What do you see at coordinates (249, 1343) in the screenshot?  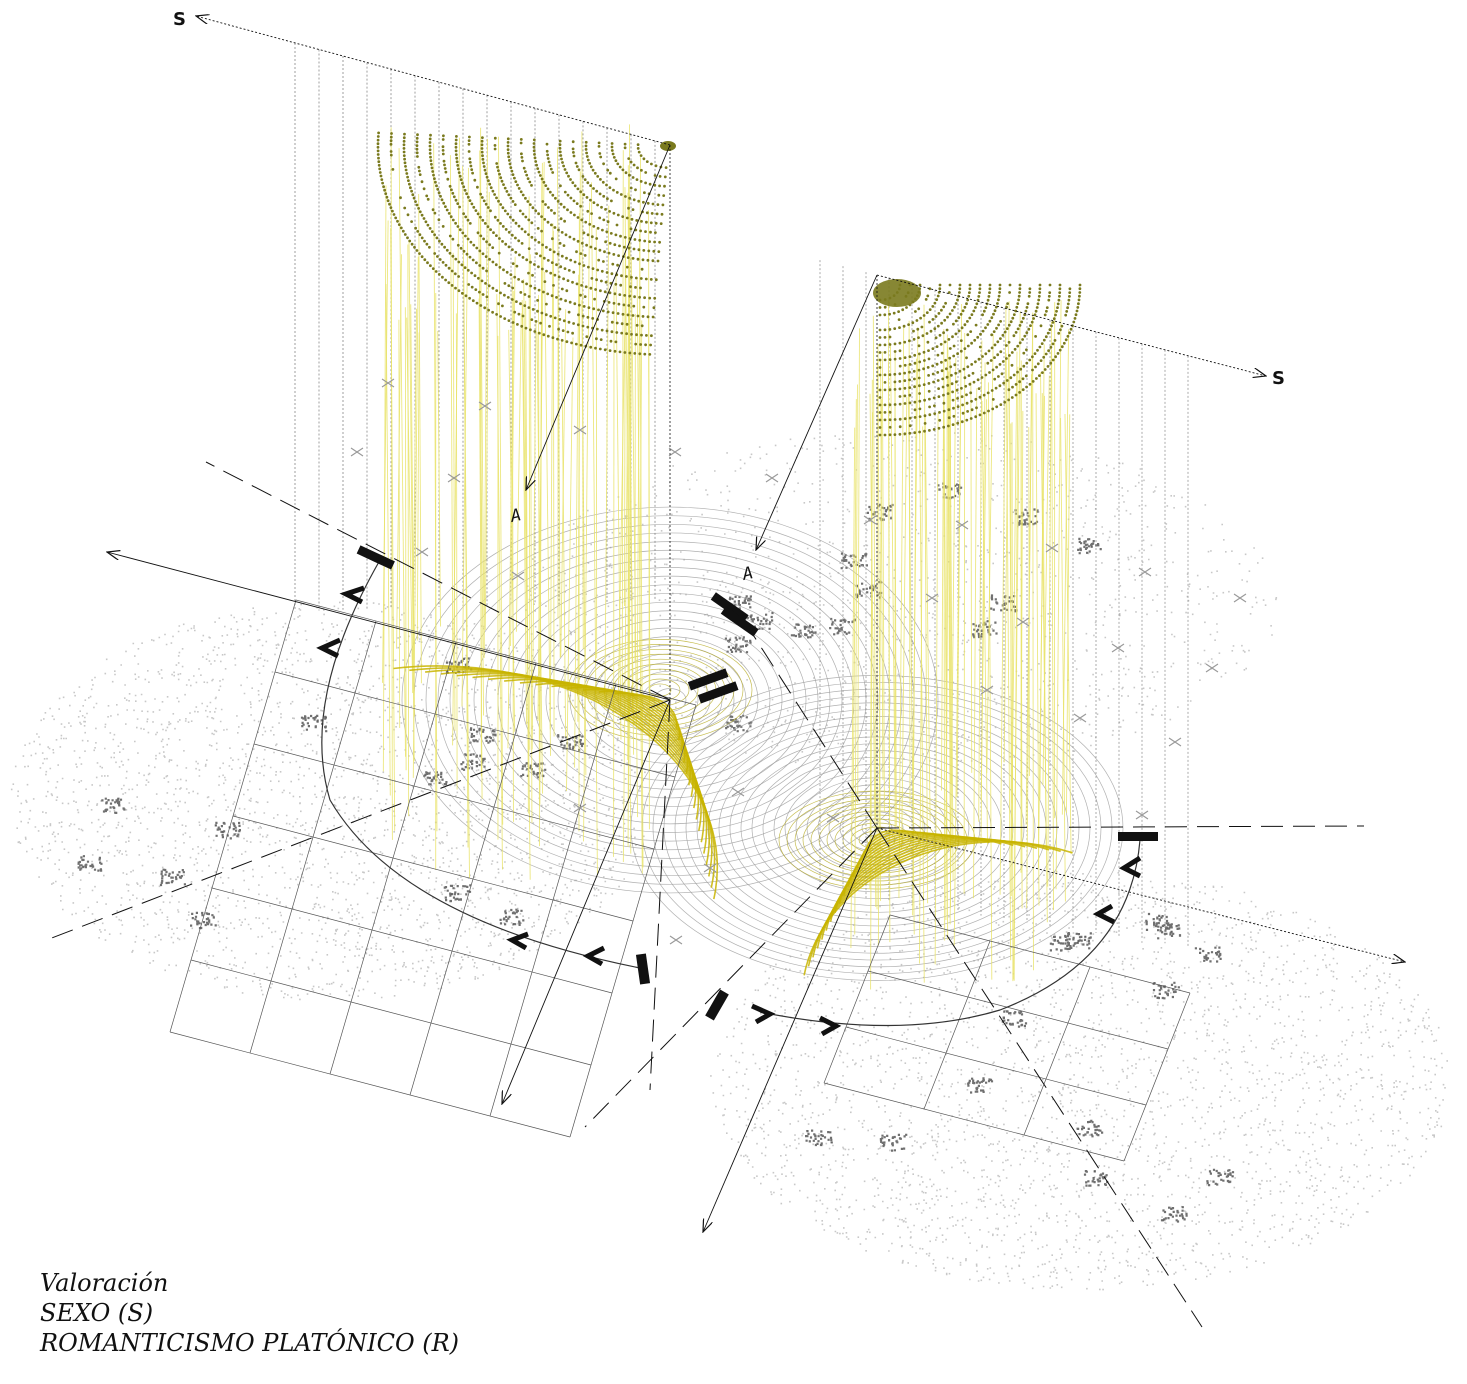 I see `legend-romanticismo: ROMANTICISMO PLATÓNICO (R)` at bounding box center [249, 1343].